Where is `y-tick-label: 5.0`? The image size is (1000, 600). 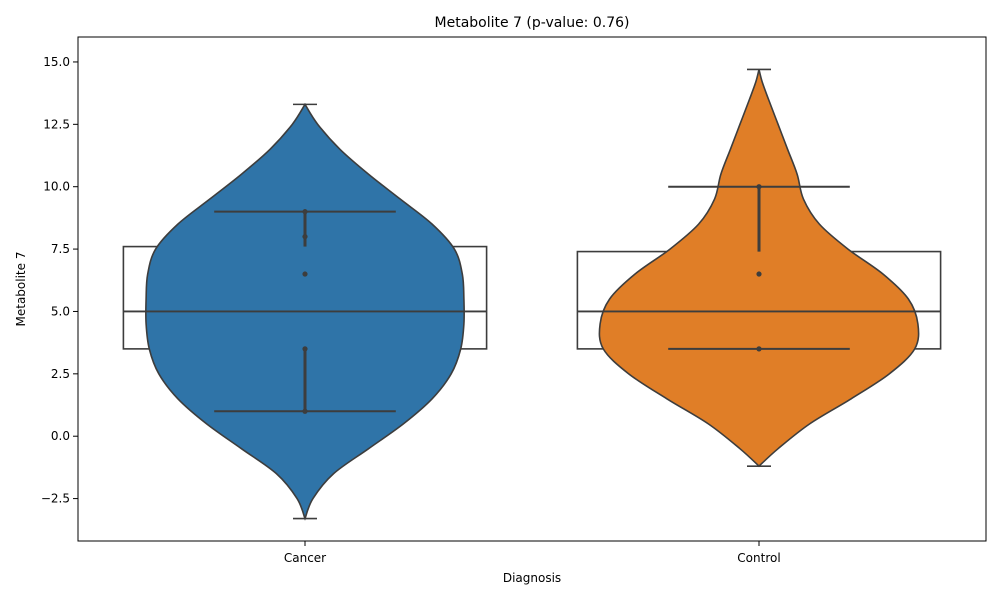 y-tick-label: 5.0 is located at coordinates (60, 311).